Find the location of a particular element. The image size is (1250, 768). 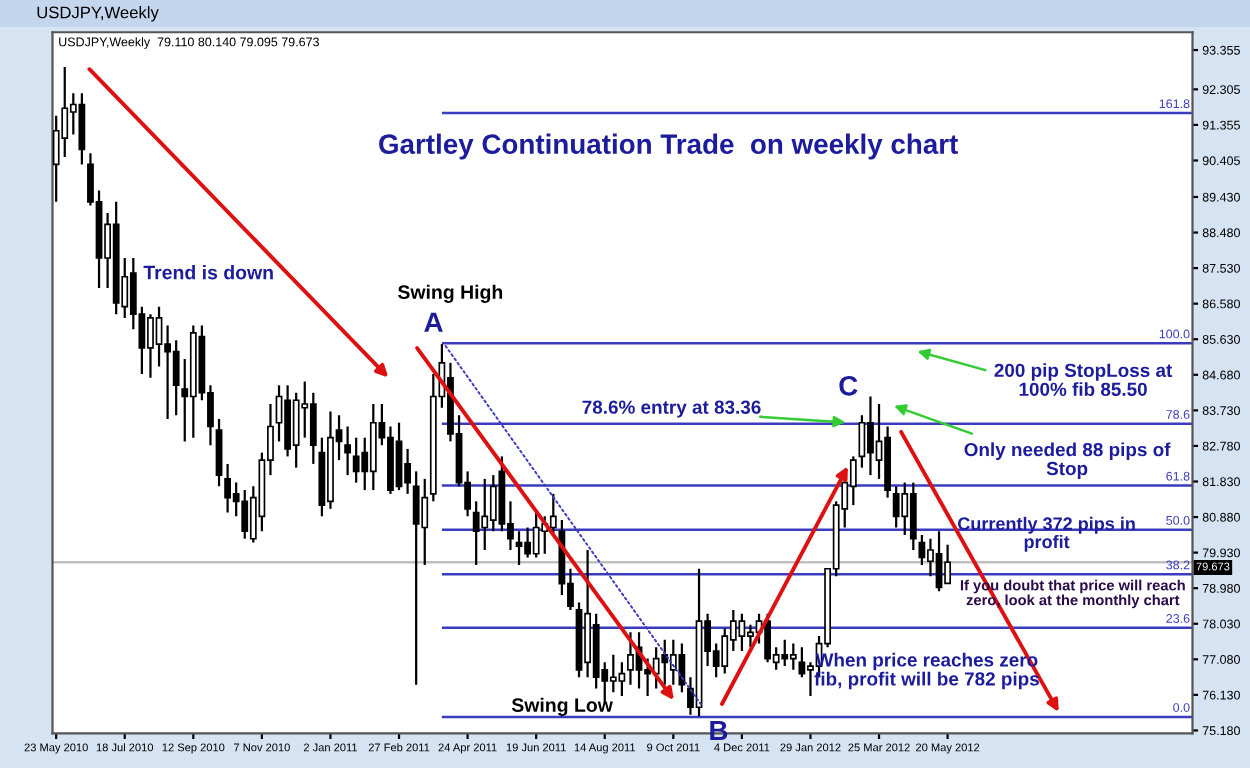

text: USDJPY,Weekly is located at coordinates (98, 14).